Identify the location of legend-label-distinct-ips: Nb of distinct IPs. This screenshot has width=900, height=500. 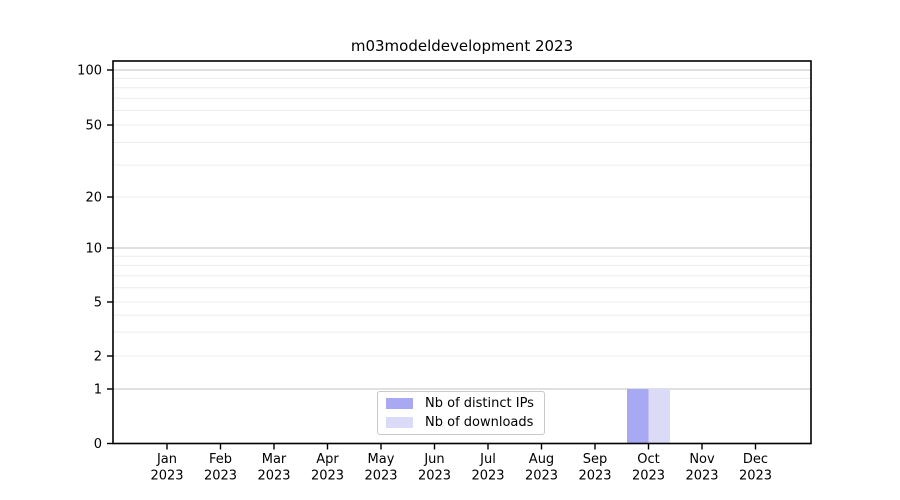
(479, 403).